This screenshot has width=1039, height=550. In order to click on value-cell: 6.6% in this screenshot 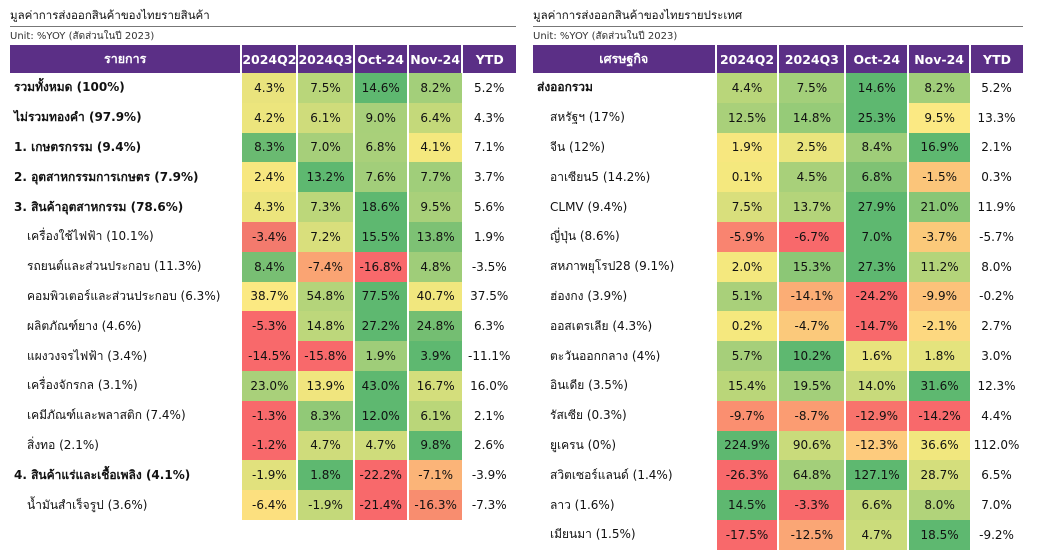, I will do `click(876, 505)`.